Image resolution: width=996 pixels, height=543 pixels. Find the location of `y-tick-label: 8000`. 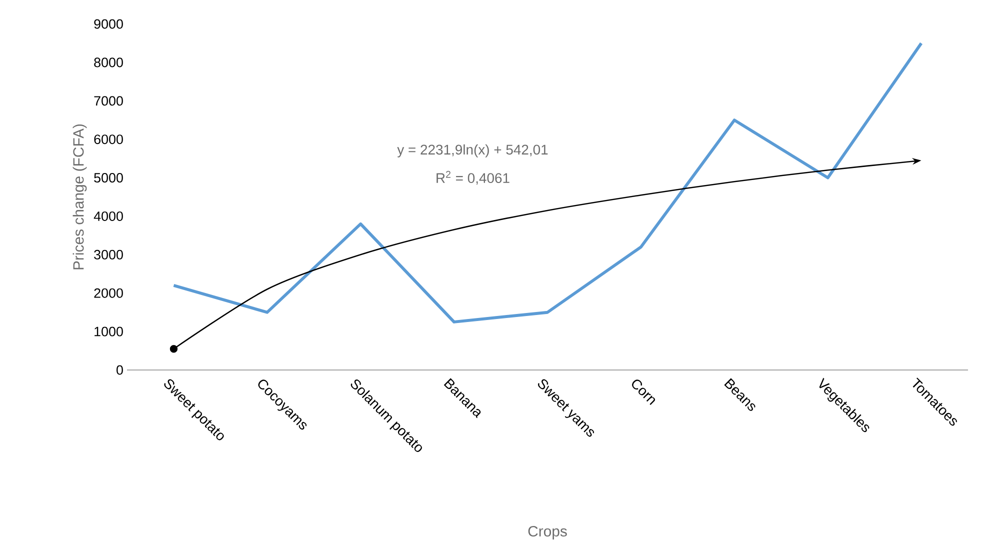

y-tick-label: 8000 is located at coordinates (108, 63).